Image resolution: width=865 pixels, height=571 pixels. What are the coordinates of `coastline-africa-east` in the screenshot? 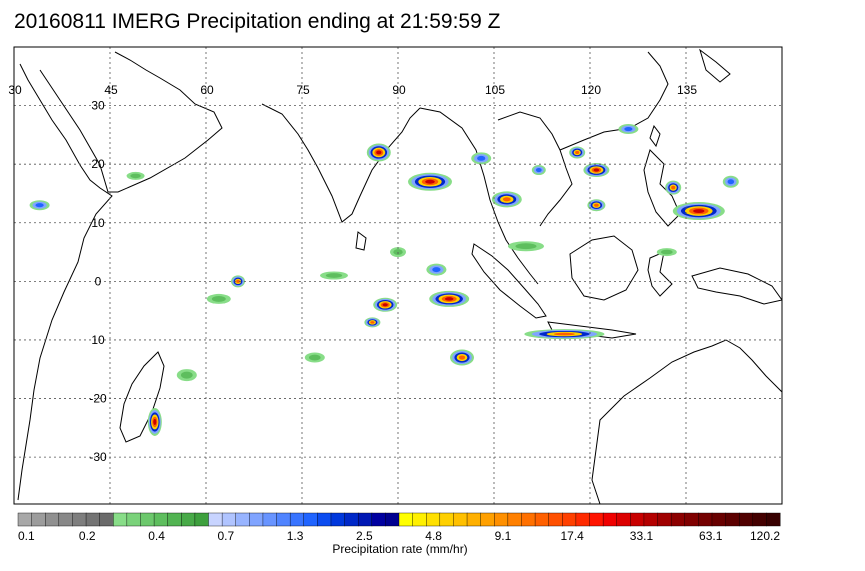 It's located at (65, 282).